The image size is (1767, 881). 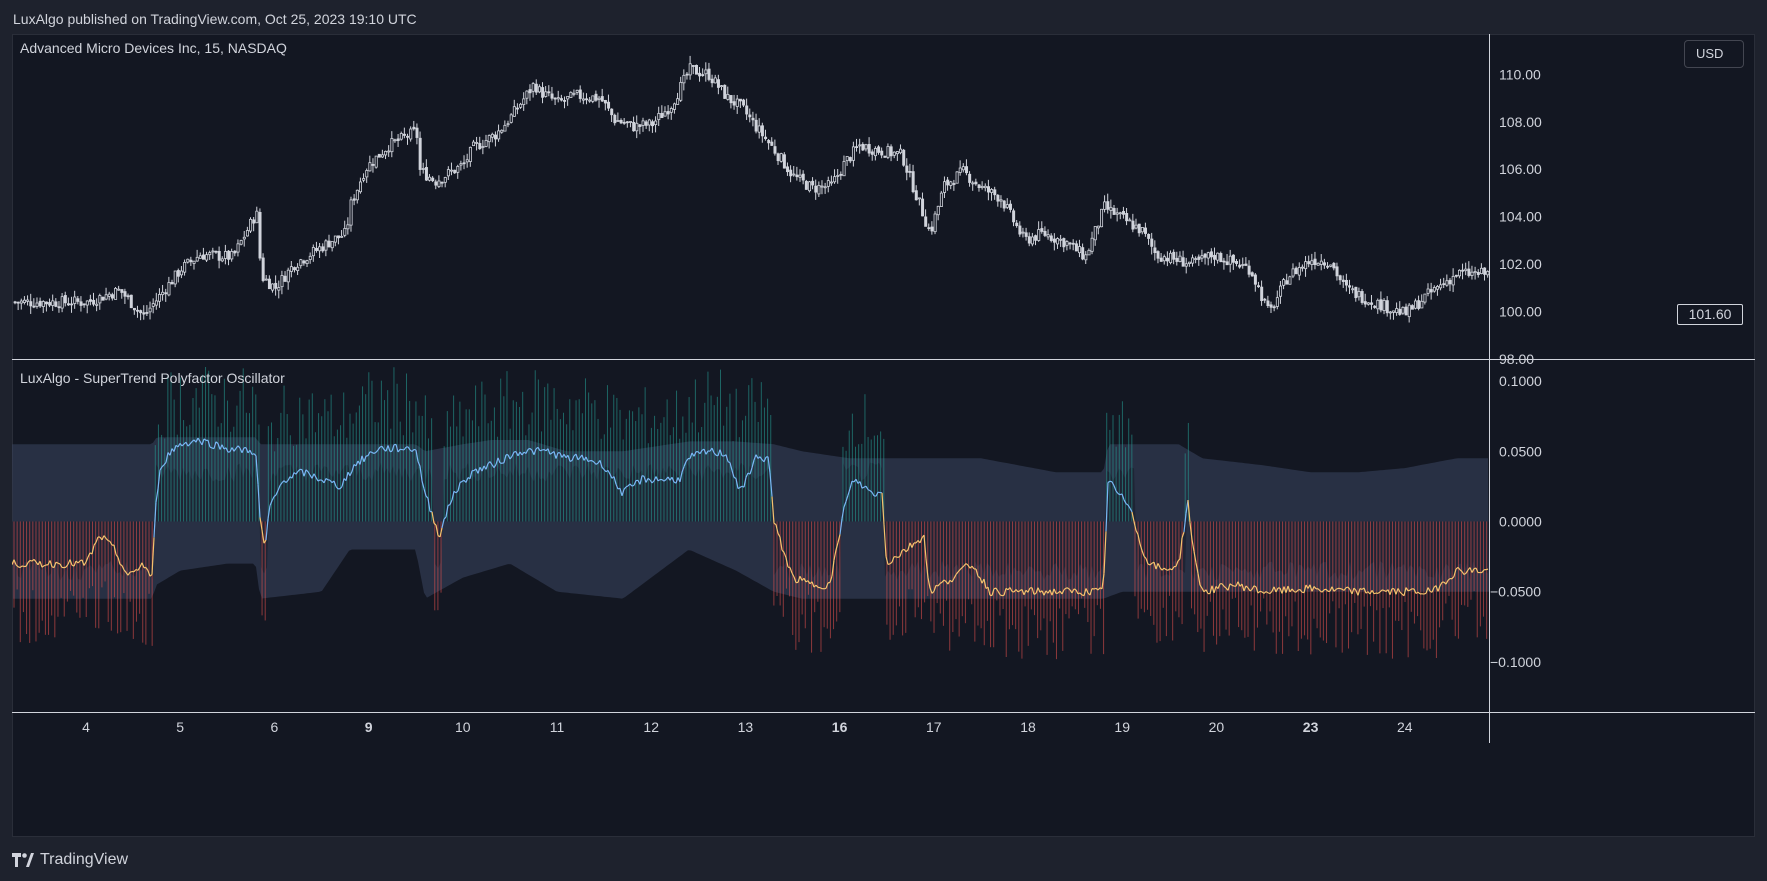 I want to click on last-price-label: 101.60, so click(x=1710, y=314).